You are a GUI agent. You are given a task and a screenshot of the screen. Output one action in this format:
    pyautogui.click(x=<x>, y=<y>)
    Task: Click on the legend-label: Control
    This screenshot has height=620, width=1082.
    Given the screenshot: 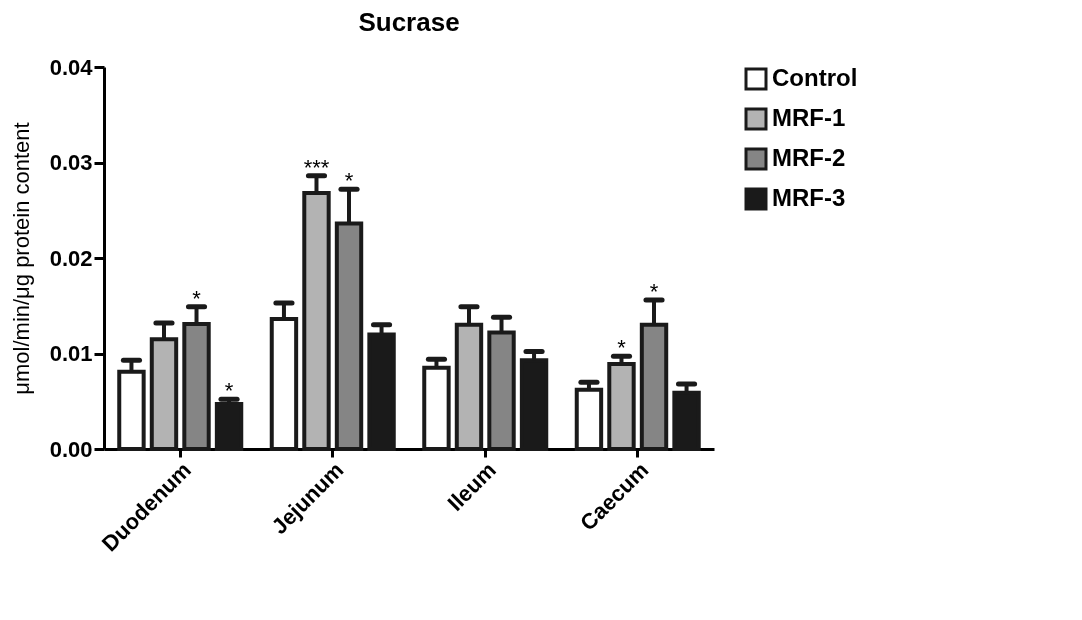 What is the action you would take?
    pyautogui.click(x=815, y=77)
    